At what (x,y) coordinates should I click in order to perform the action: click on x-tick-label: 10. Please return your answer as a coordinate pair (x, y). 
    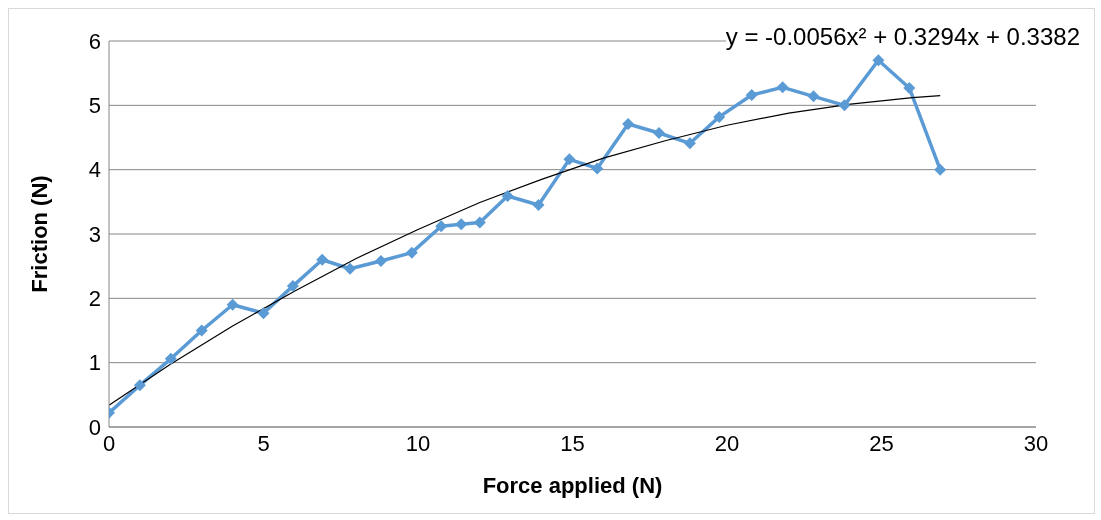
    Looking at the image, I should click on (418, 443).